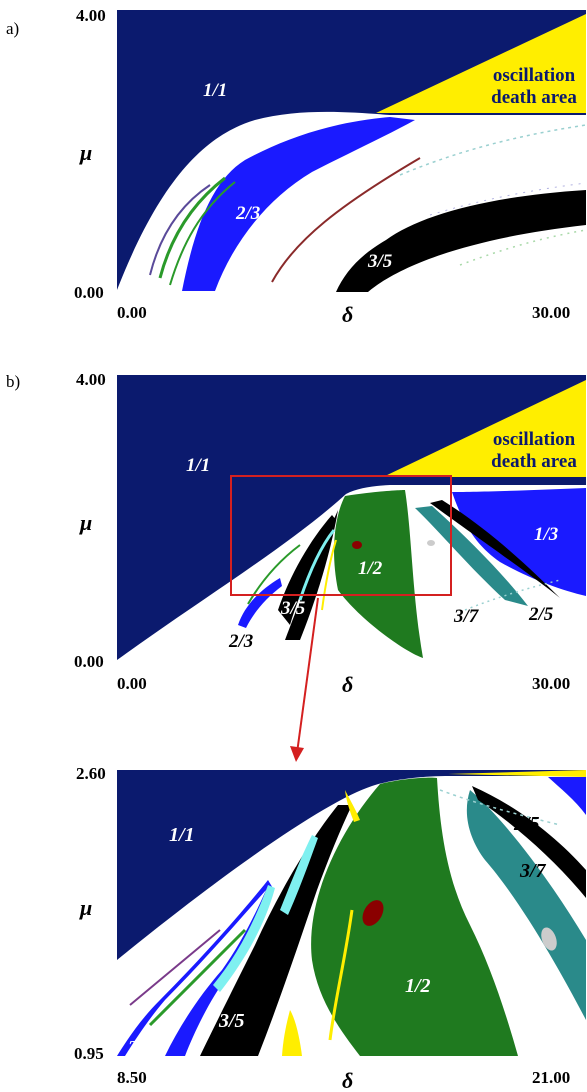 This screenshot has width=587, height=1092. Describe the element at coordinates (85, 152) in the screenshot. I see `panel-a-y-label: μ` at that location.